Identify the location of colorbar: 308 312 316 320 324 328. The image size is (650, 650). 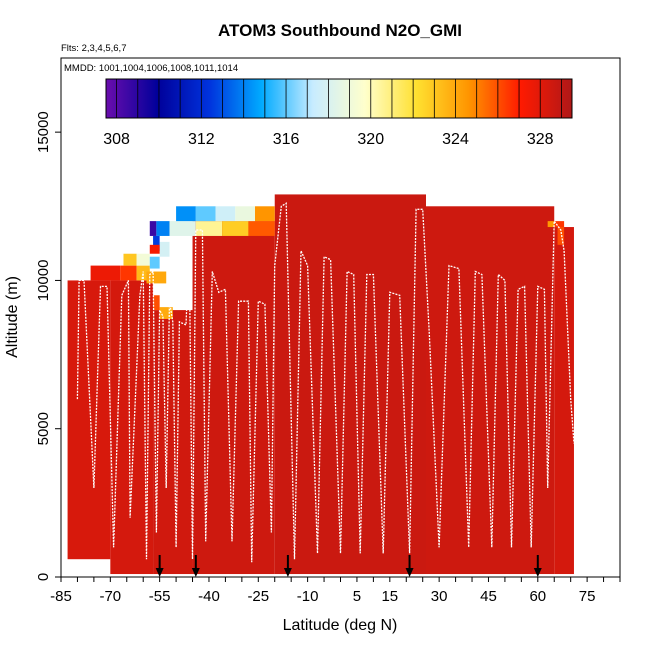
(338, 113).